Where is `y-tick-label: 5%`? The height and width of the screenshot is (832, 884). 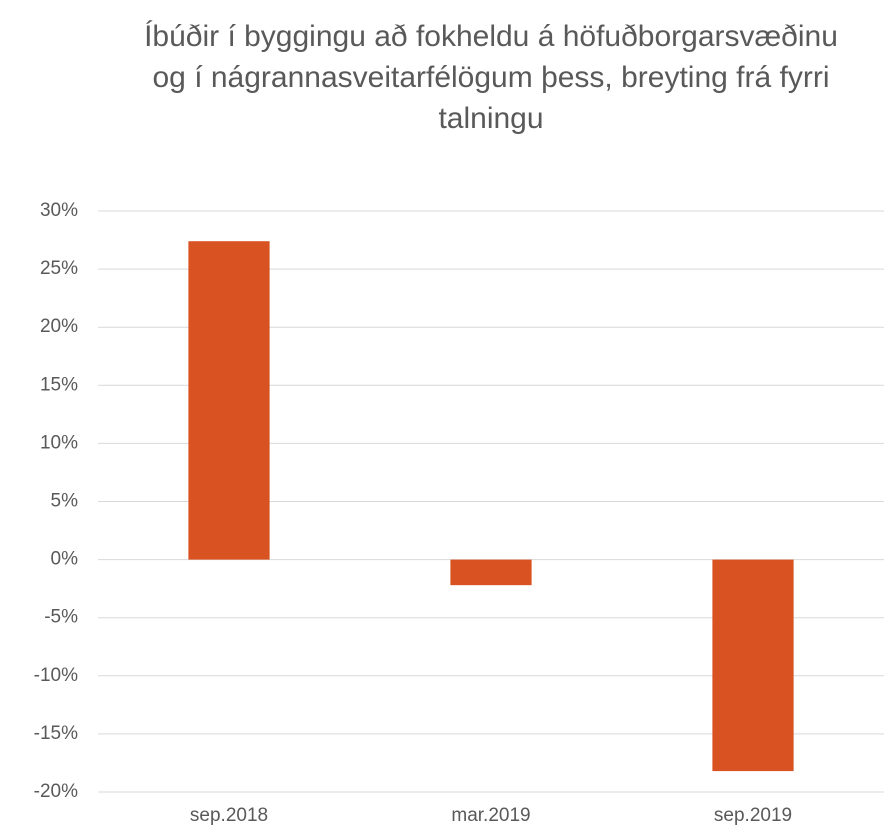 y-tick-label: 5% is located at coordinates (65, 501).